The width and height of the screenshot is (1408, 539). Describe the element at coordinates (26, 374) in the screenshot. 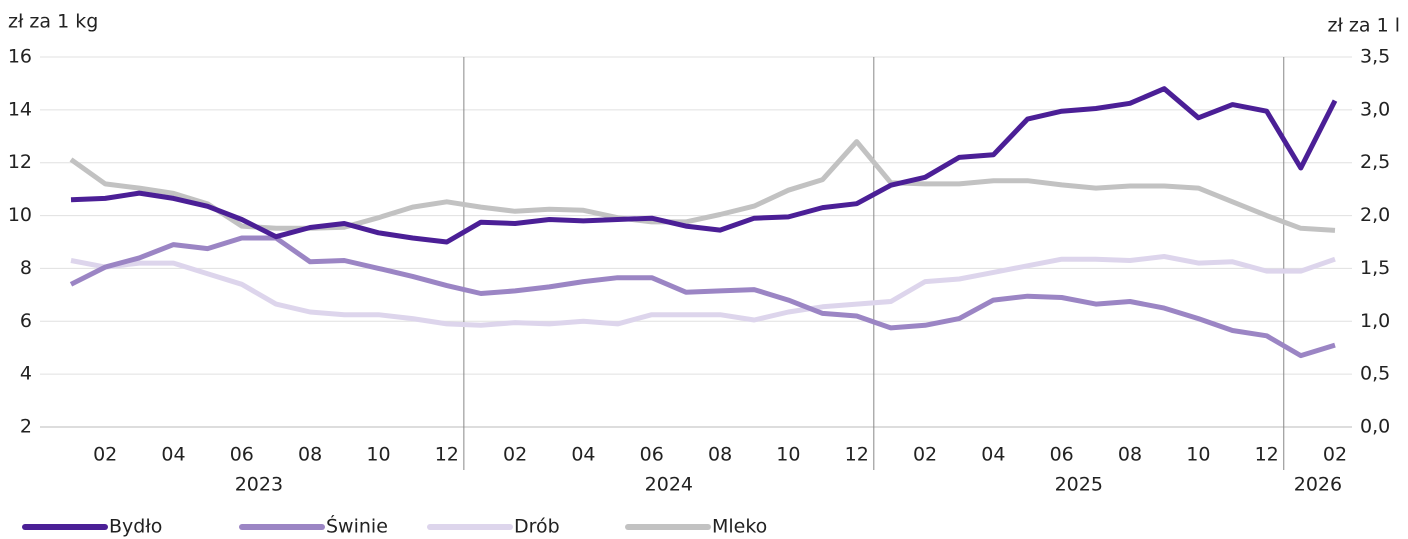

I see `y-tick-label: 4` at that location.